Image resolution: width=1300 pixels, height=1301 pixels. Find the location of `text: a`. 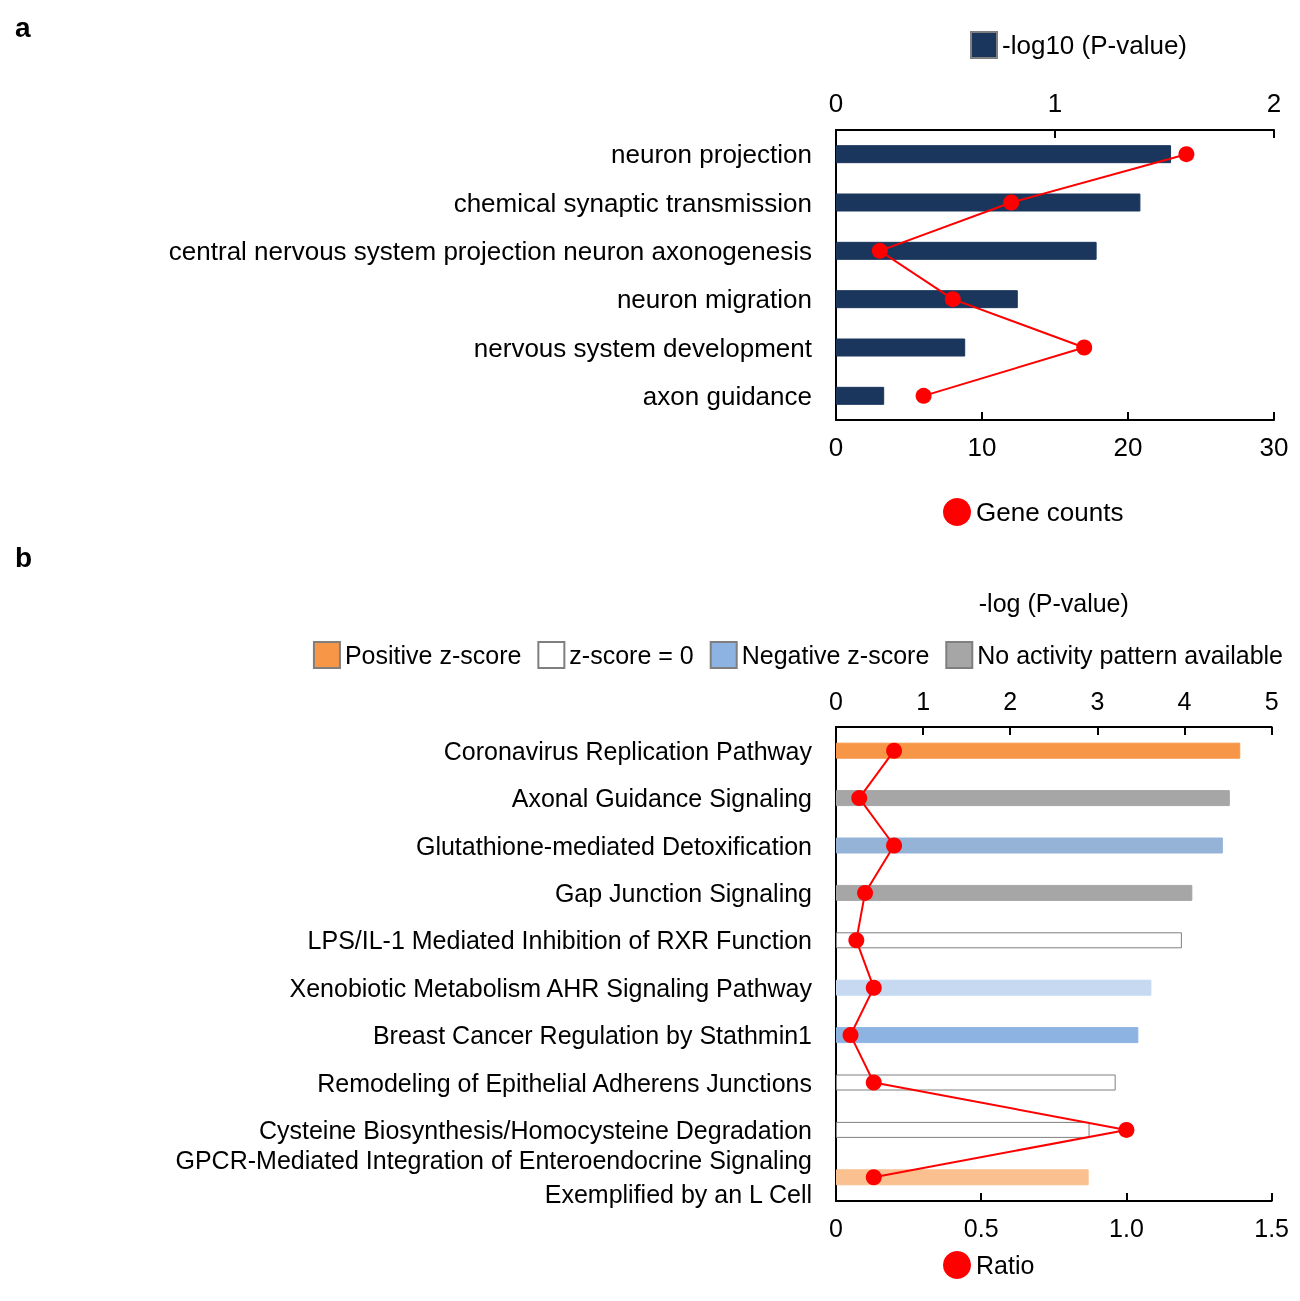

text: a is located at coordinates (23, 27).